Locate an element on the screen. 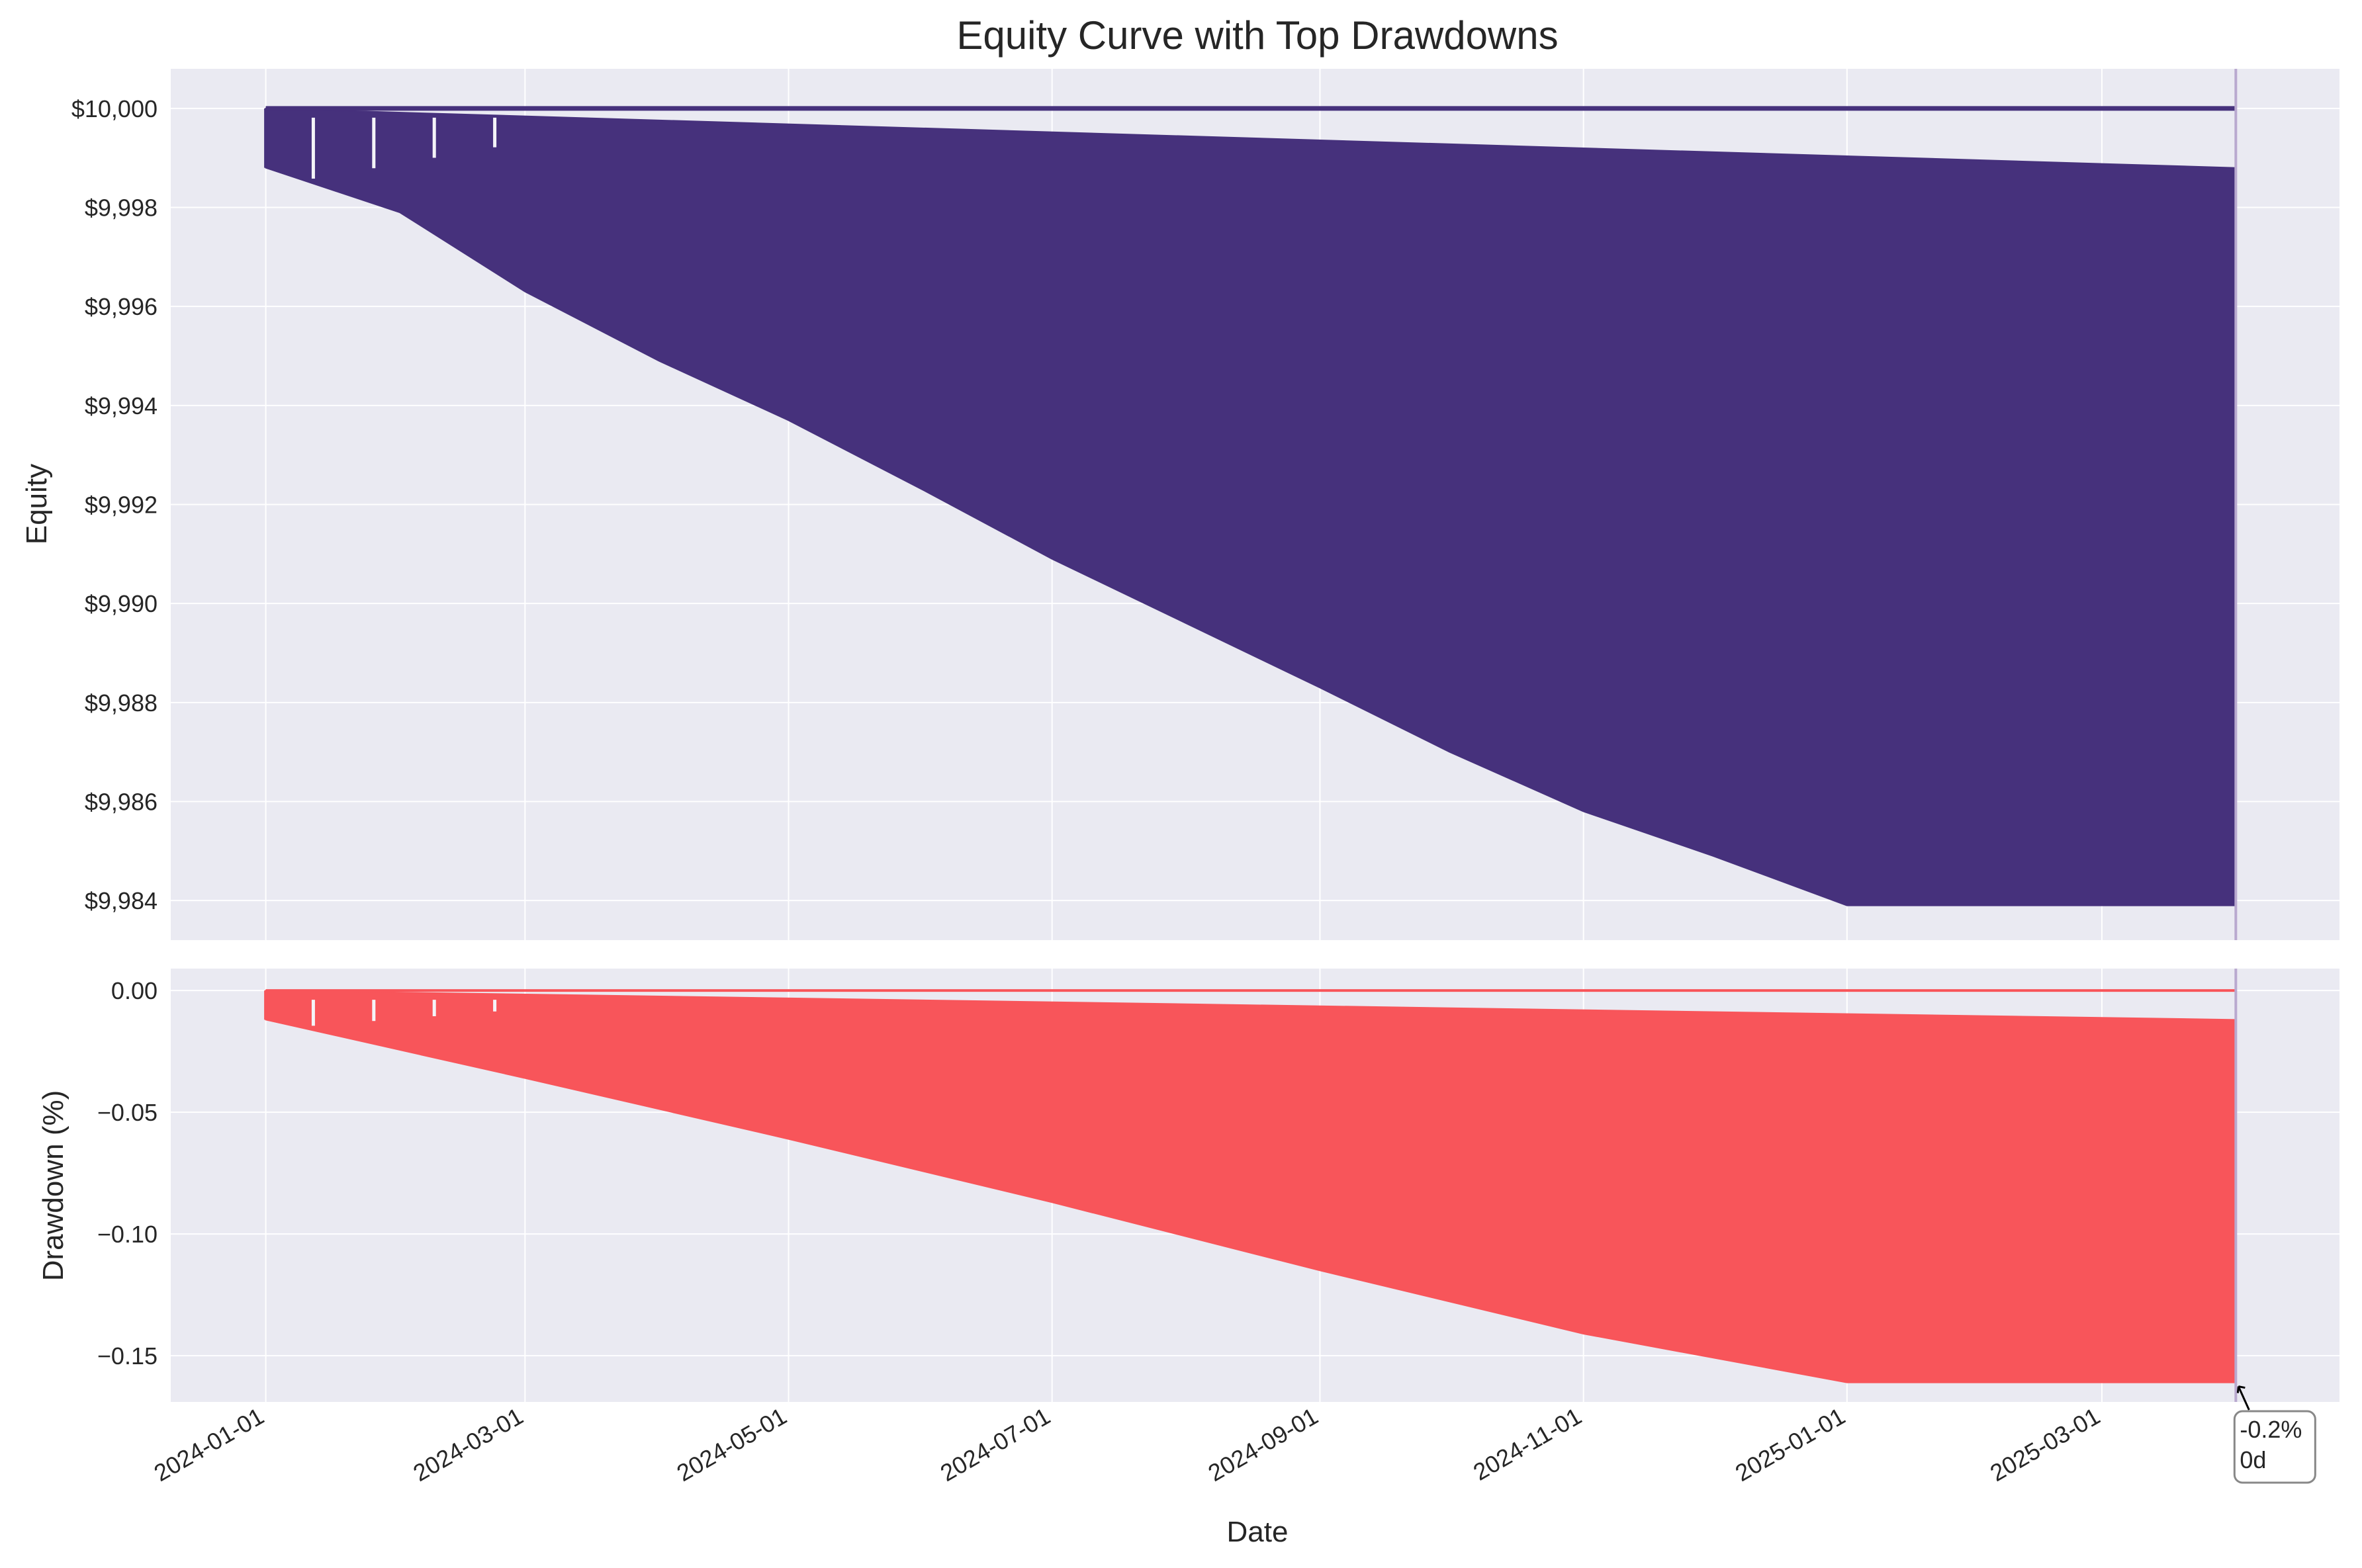  drawdown-y-tick-label: −0.15 is located at coordinates (127, 1356).